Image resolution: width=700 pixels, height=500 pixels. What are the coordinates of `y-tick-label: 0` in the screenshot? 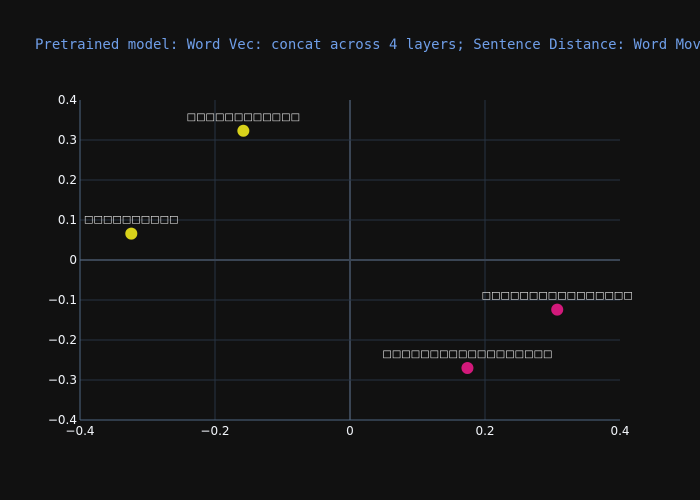 It's located at (73, 260).